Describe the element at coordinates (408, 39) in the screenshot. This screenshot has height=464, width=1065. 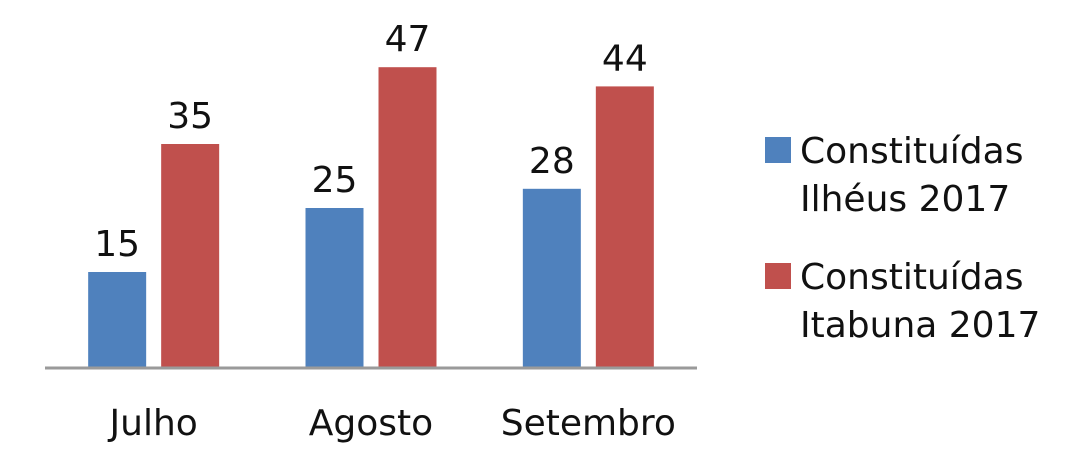
I see `data-label-agosto-series-2: 47` at that location.